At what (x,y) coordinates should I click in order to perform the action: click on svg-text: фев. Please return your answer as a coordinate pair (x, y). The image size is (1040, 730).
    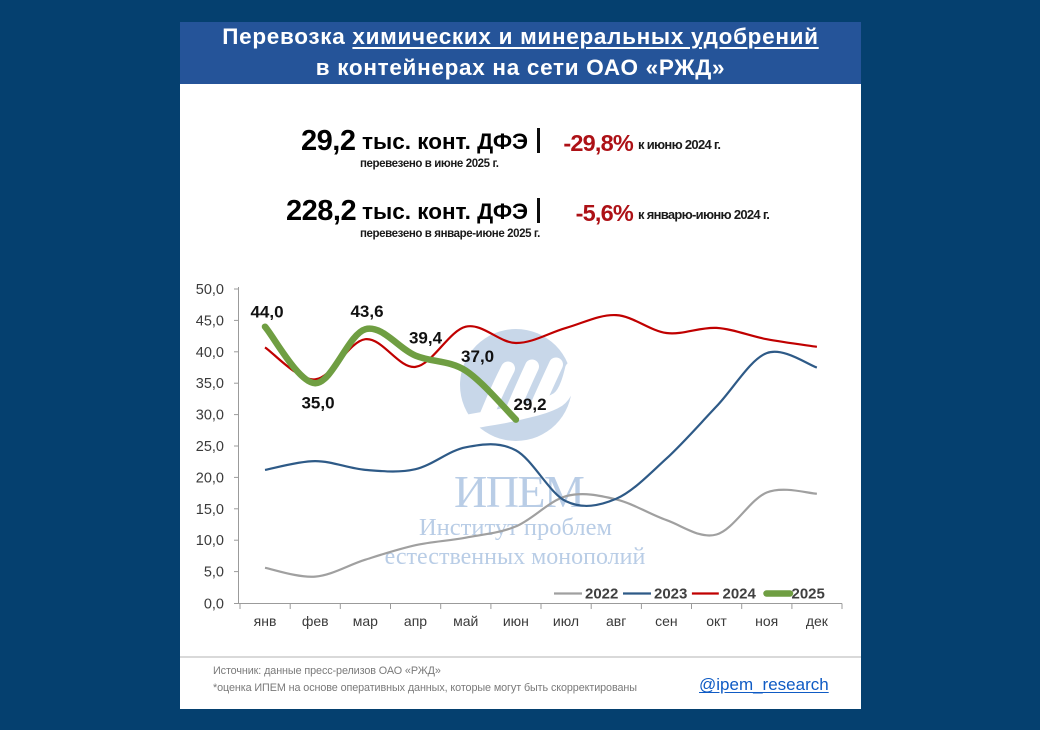
    Looking at the image, I should click on (315, 621).